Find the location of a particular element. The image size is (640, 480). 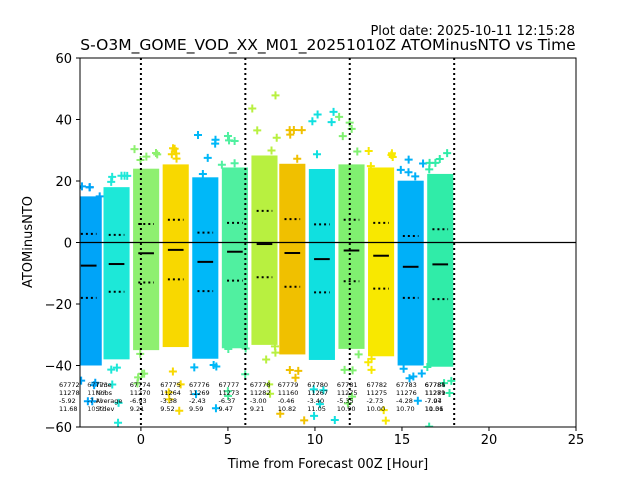

stats-label: Nobs is located at coordinates (104, 393).